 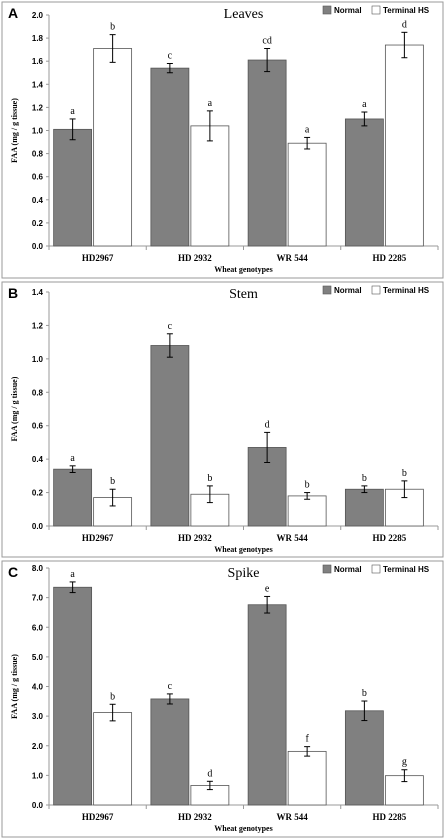 I want to click on y-tick-label: 3.0, so click(x=38, y=716).